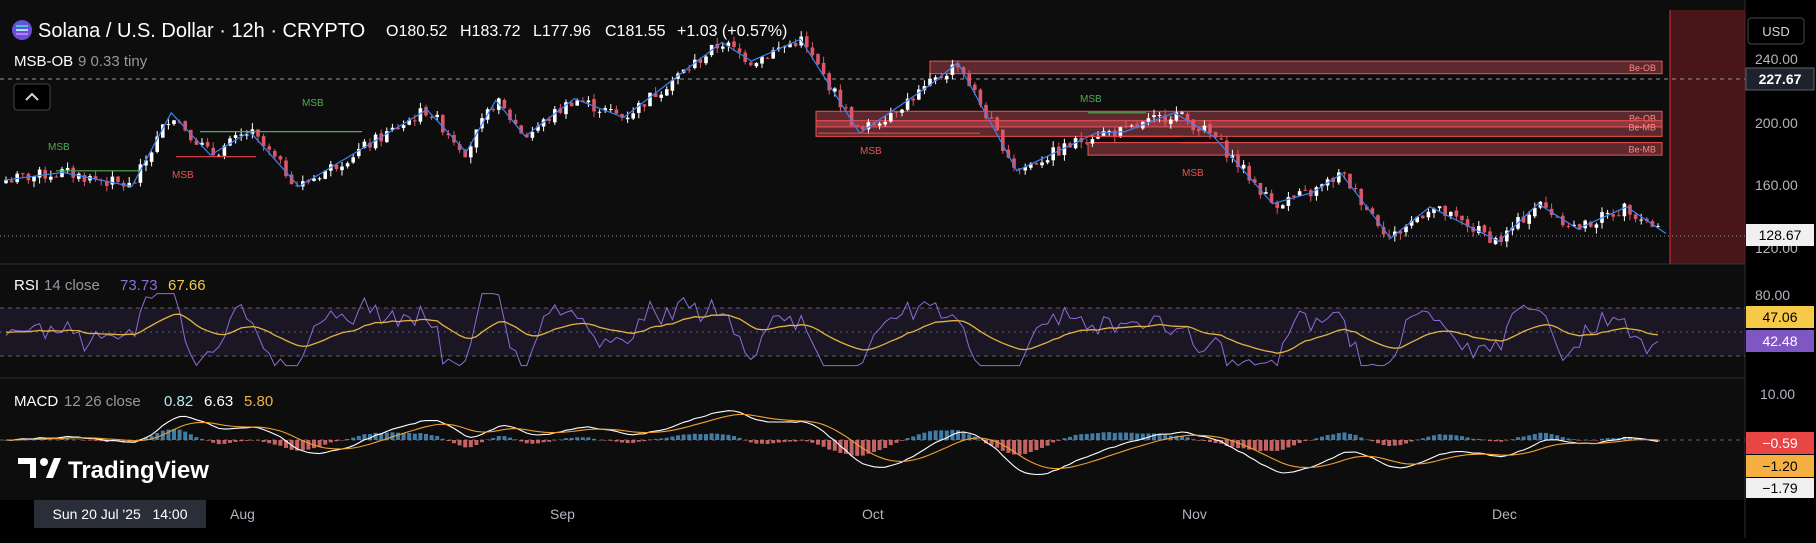 This screenshot has height=543, width=1816. Describe the element at coordinates (26, 285) in the screenshot. I see `rsi-name: RSI` at that location.